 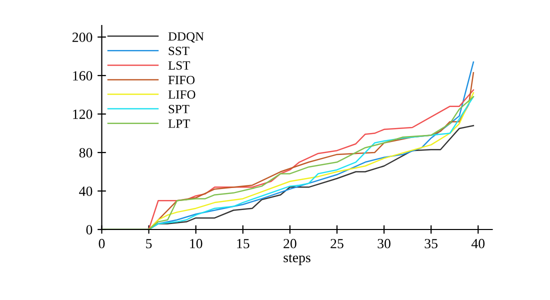 I want to click on y-tick-label: 80, so click(x=85, y=153).